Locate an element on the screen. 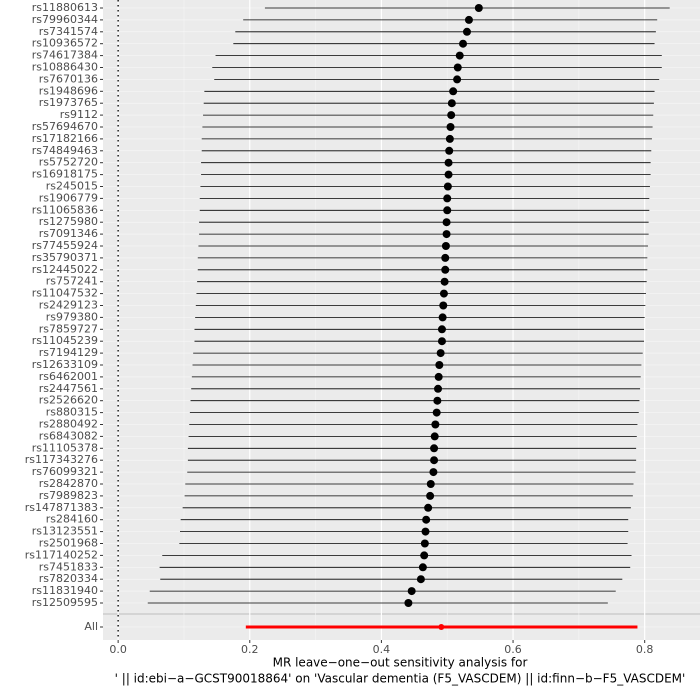  y-tick-label: rs7989823 is located at coordinates (68, 495).